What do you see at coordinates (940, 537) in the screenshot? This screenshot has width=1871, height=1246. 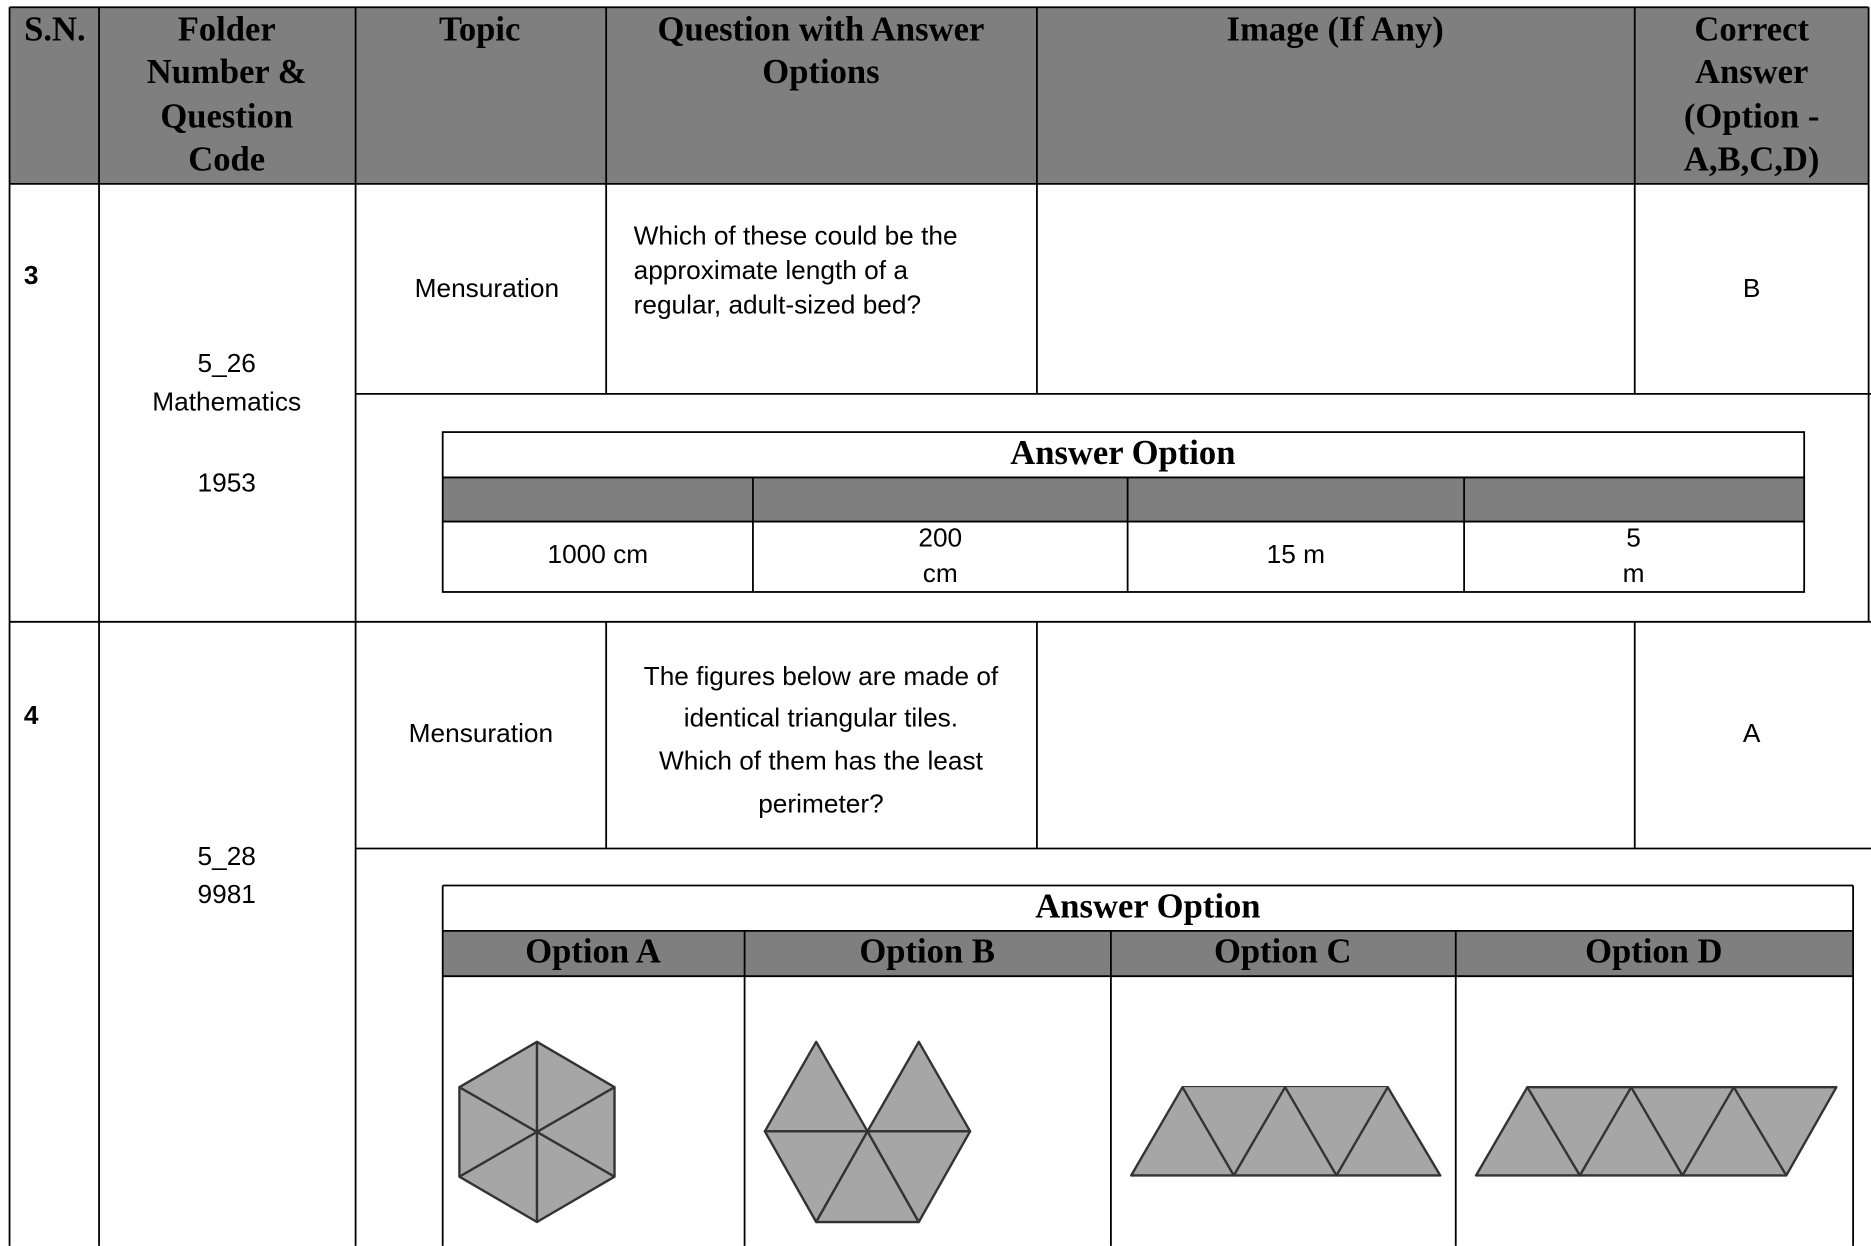 I see `answer-option-value: 200` at bounding box center [940, 537].